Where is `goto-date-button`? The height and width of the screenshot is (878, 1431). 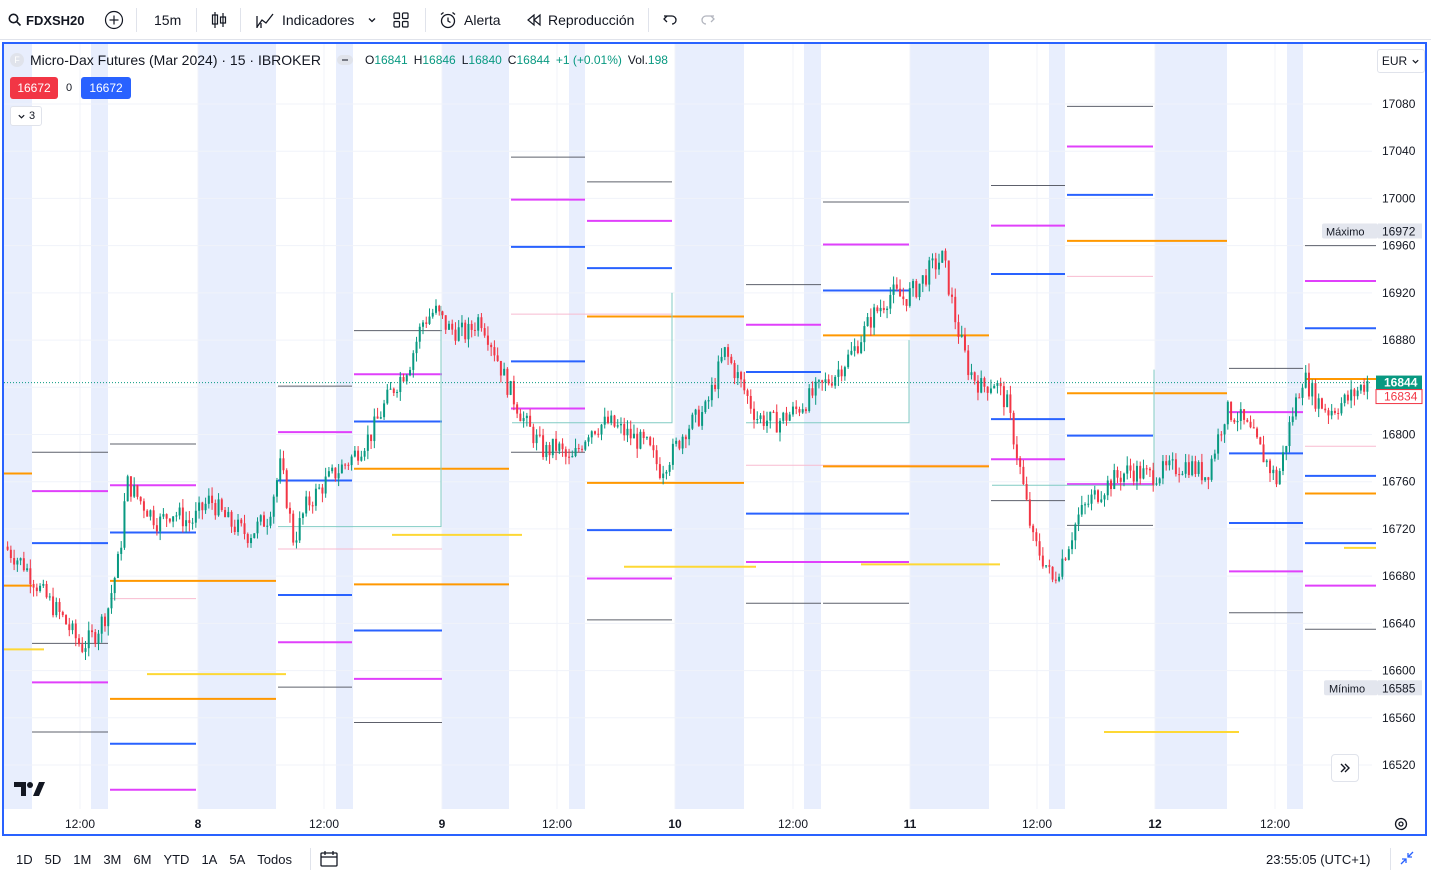
goto-date-button is located at coordinates (329, 859).